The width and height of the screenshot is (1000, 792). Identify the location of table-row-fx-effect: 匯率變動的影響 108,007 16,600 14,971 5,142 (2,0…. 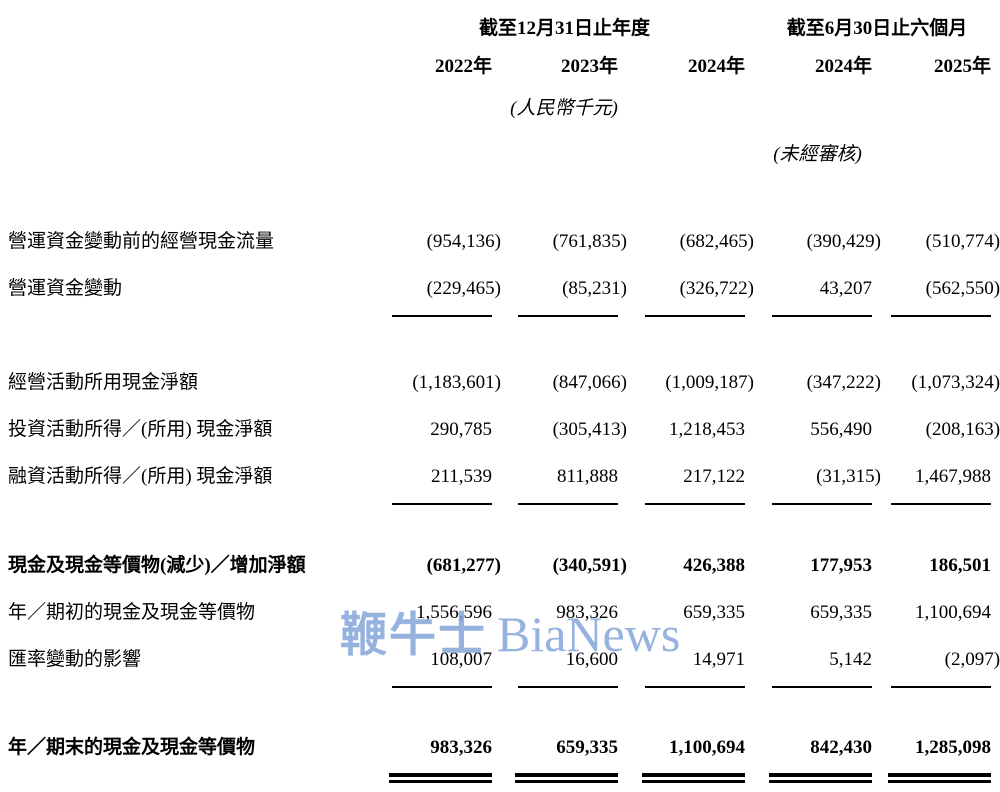
(500, 659).